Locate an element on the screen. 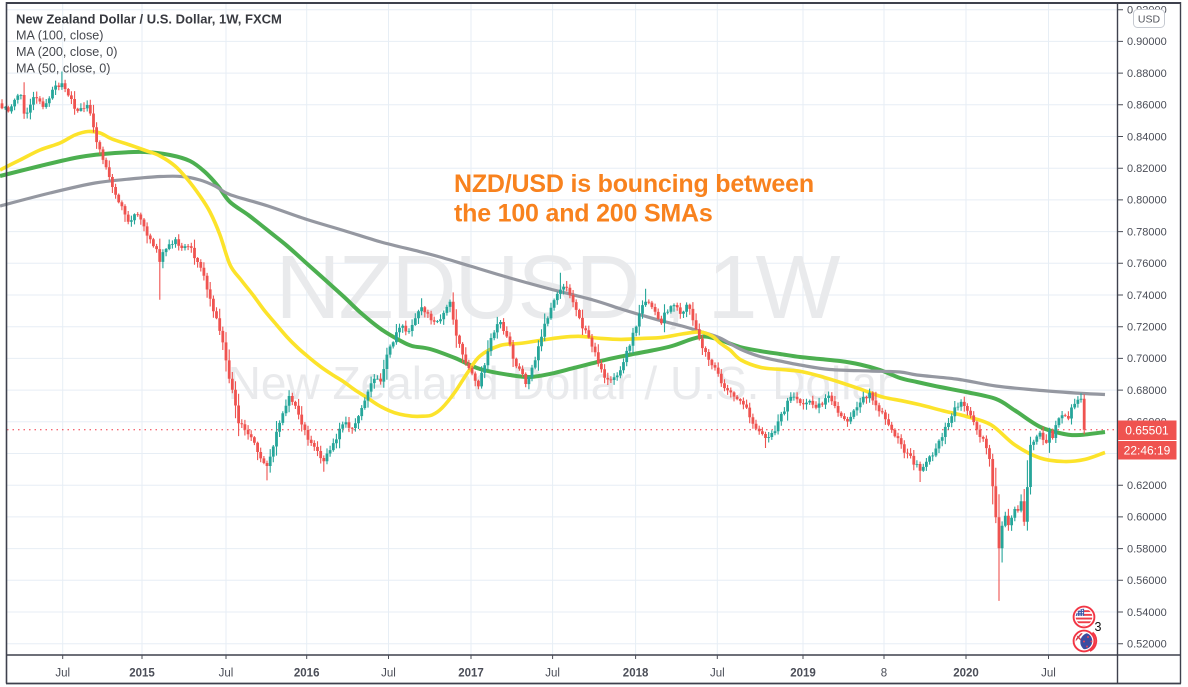 This screenshot has width=1188, height=687. svg-text: 0.70000 is located at coordinates (1147, 359).